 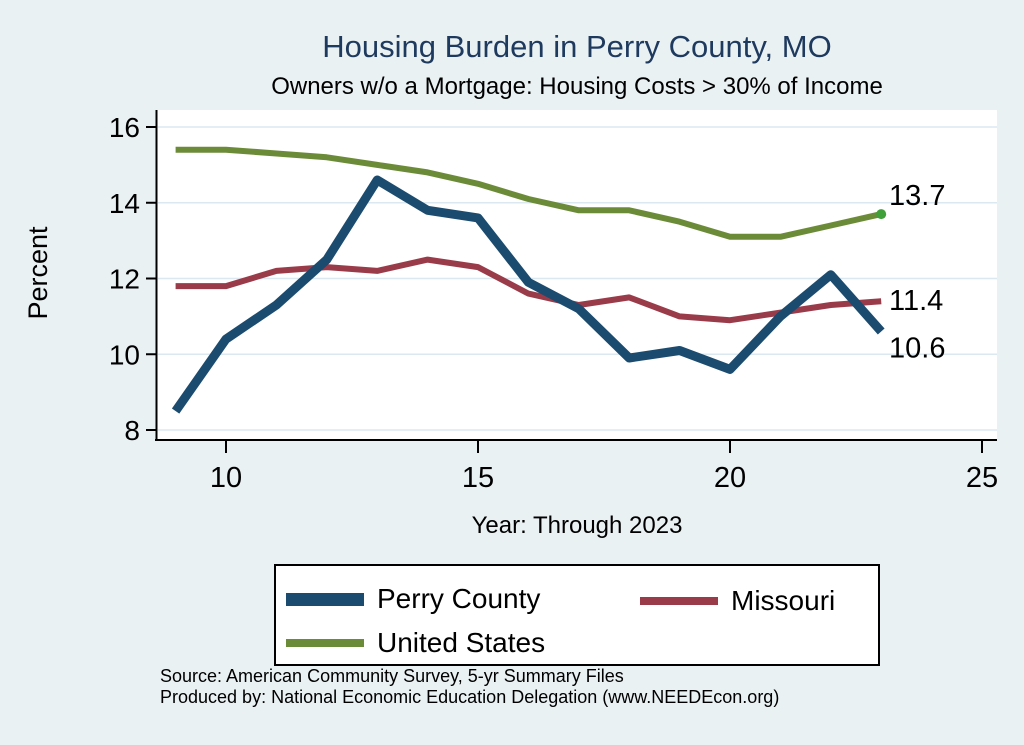 What do you see at coordinates (226, 478) in the screenshot?
I see `x-tick-label: 10` at bounding box center [226, 478].